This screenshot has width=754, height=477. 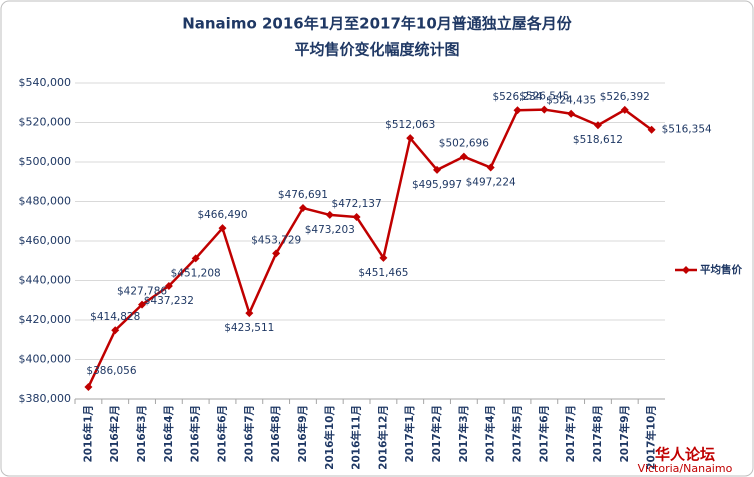 What do you see at coordinates (87, 434) in the screenshot?
I see `x-tick-label: 2016年1月` at bounding box center [87, 434].